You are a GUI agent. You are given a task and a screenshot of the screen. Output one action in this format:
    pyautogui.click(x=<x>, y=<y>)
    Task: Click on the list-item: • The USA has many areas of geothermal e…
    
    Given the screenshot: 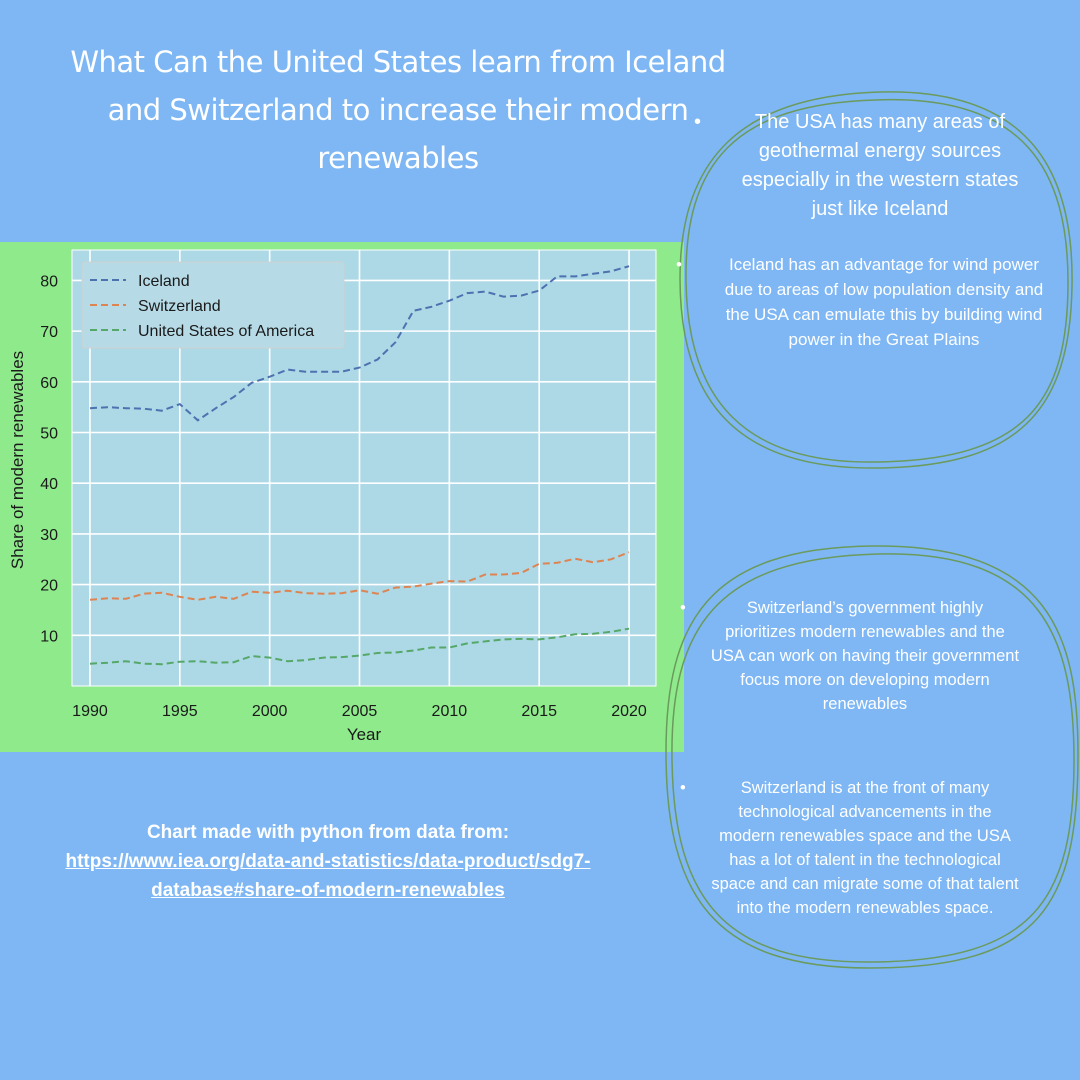 What is the action you would take?
    pyautogui.click(x=856, y=165)
    